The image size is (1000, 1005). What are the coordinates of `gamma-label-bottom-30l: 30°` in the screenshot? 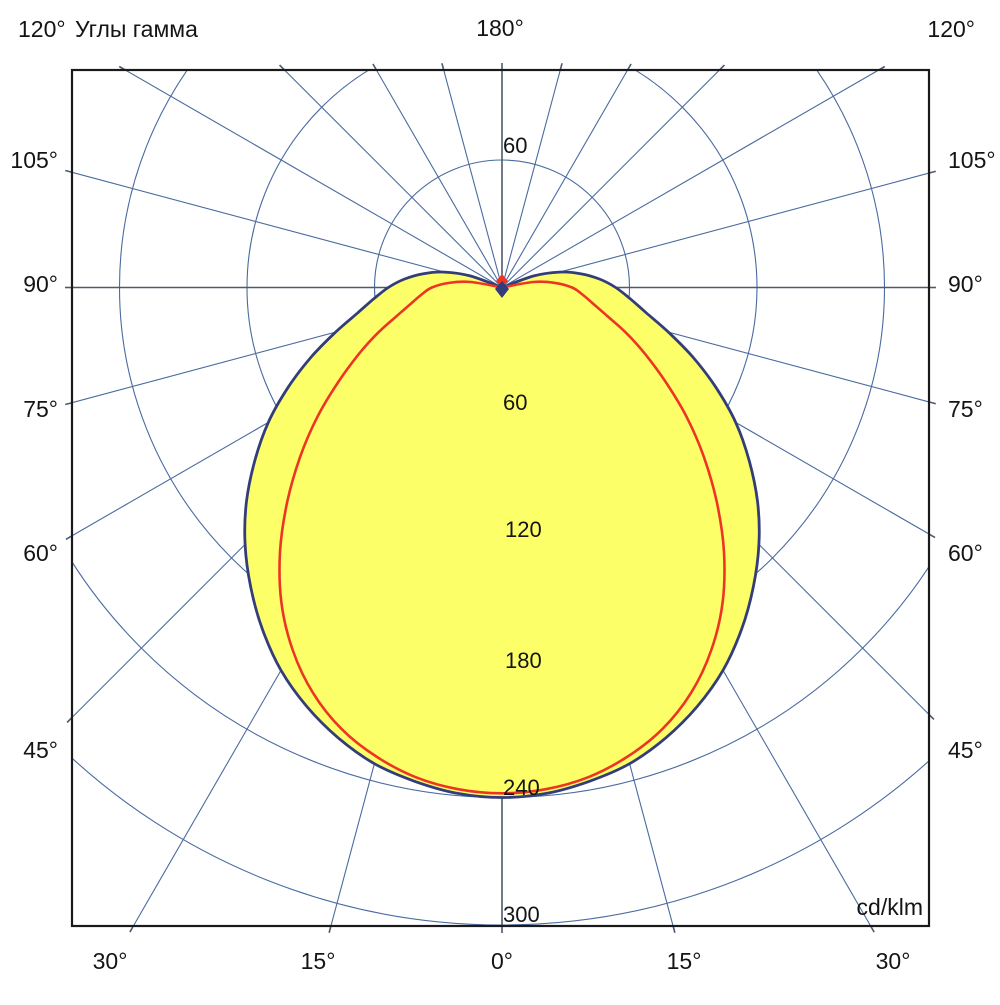 It's located at (110, 961).